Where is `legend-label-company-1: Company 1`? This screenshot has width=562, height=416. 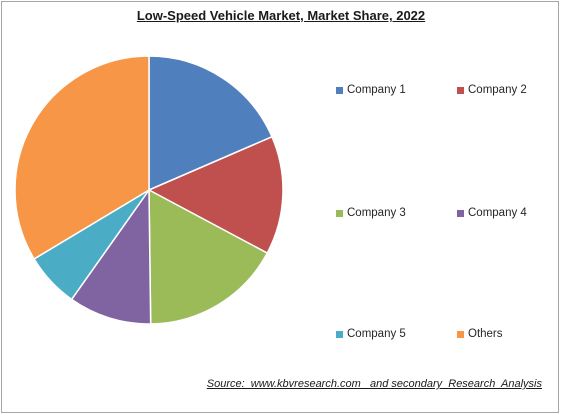 legend-label-company-1: Company 1 is located at coordinates (376, 90).